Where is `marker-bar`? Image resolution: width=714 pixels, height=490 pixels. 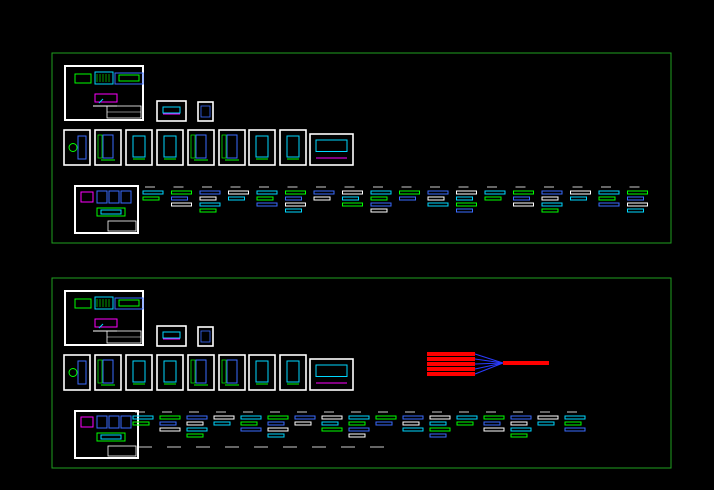 marker-bar is located at coordinates (451, 374).